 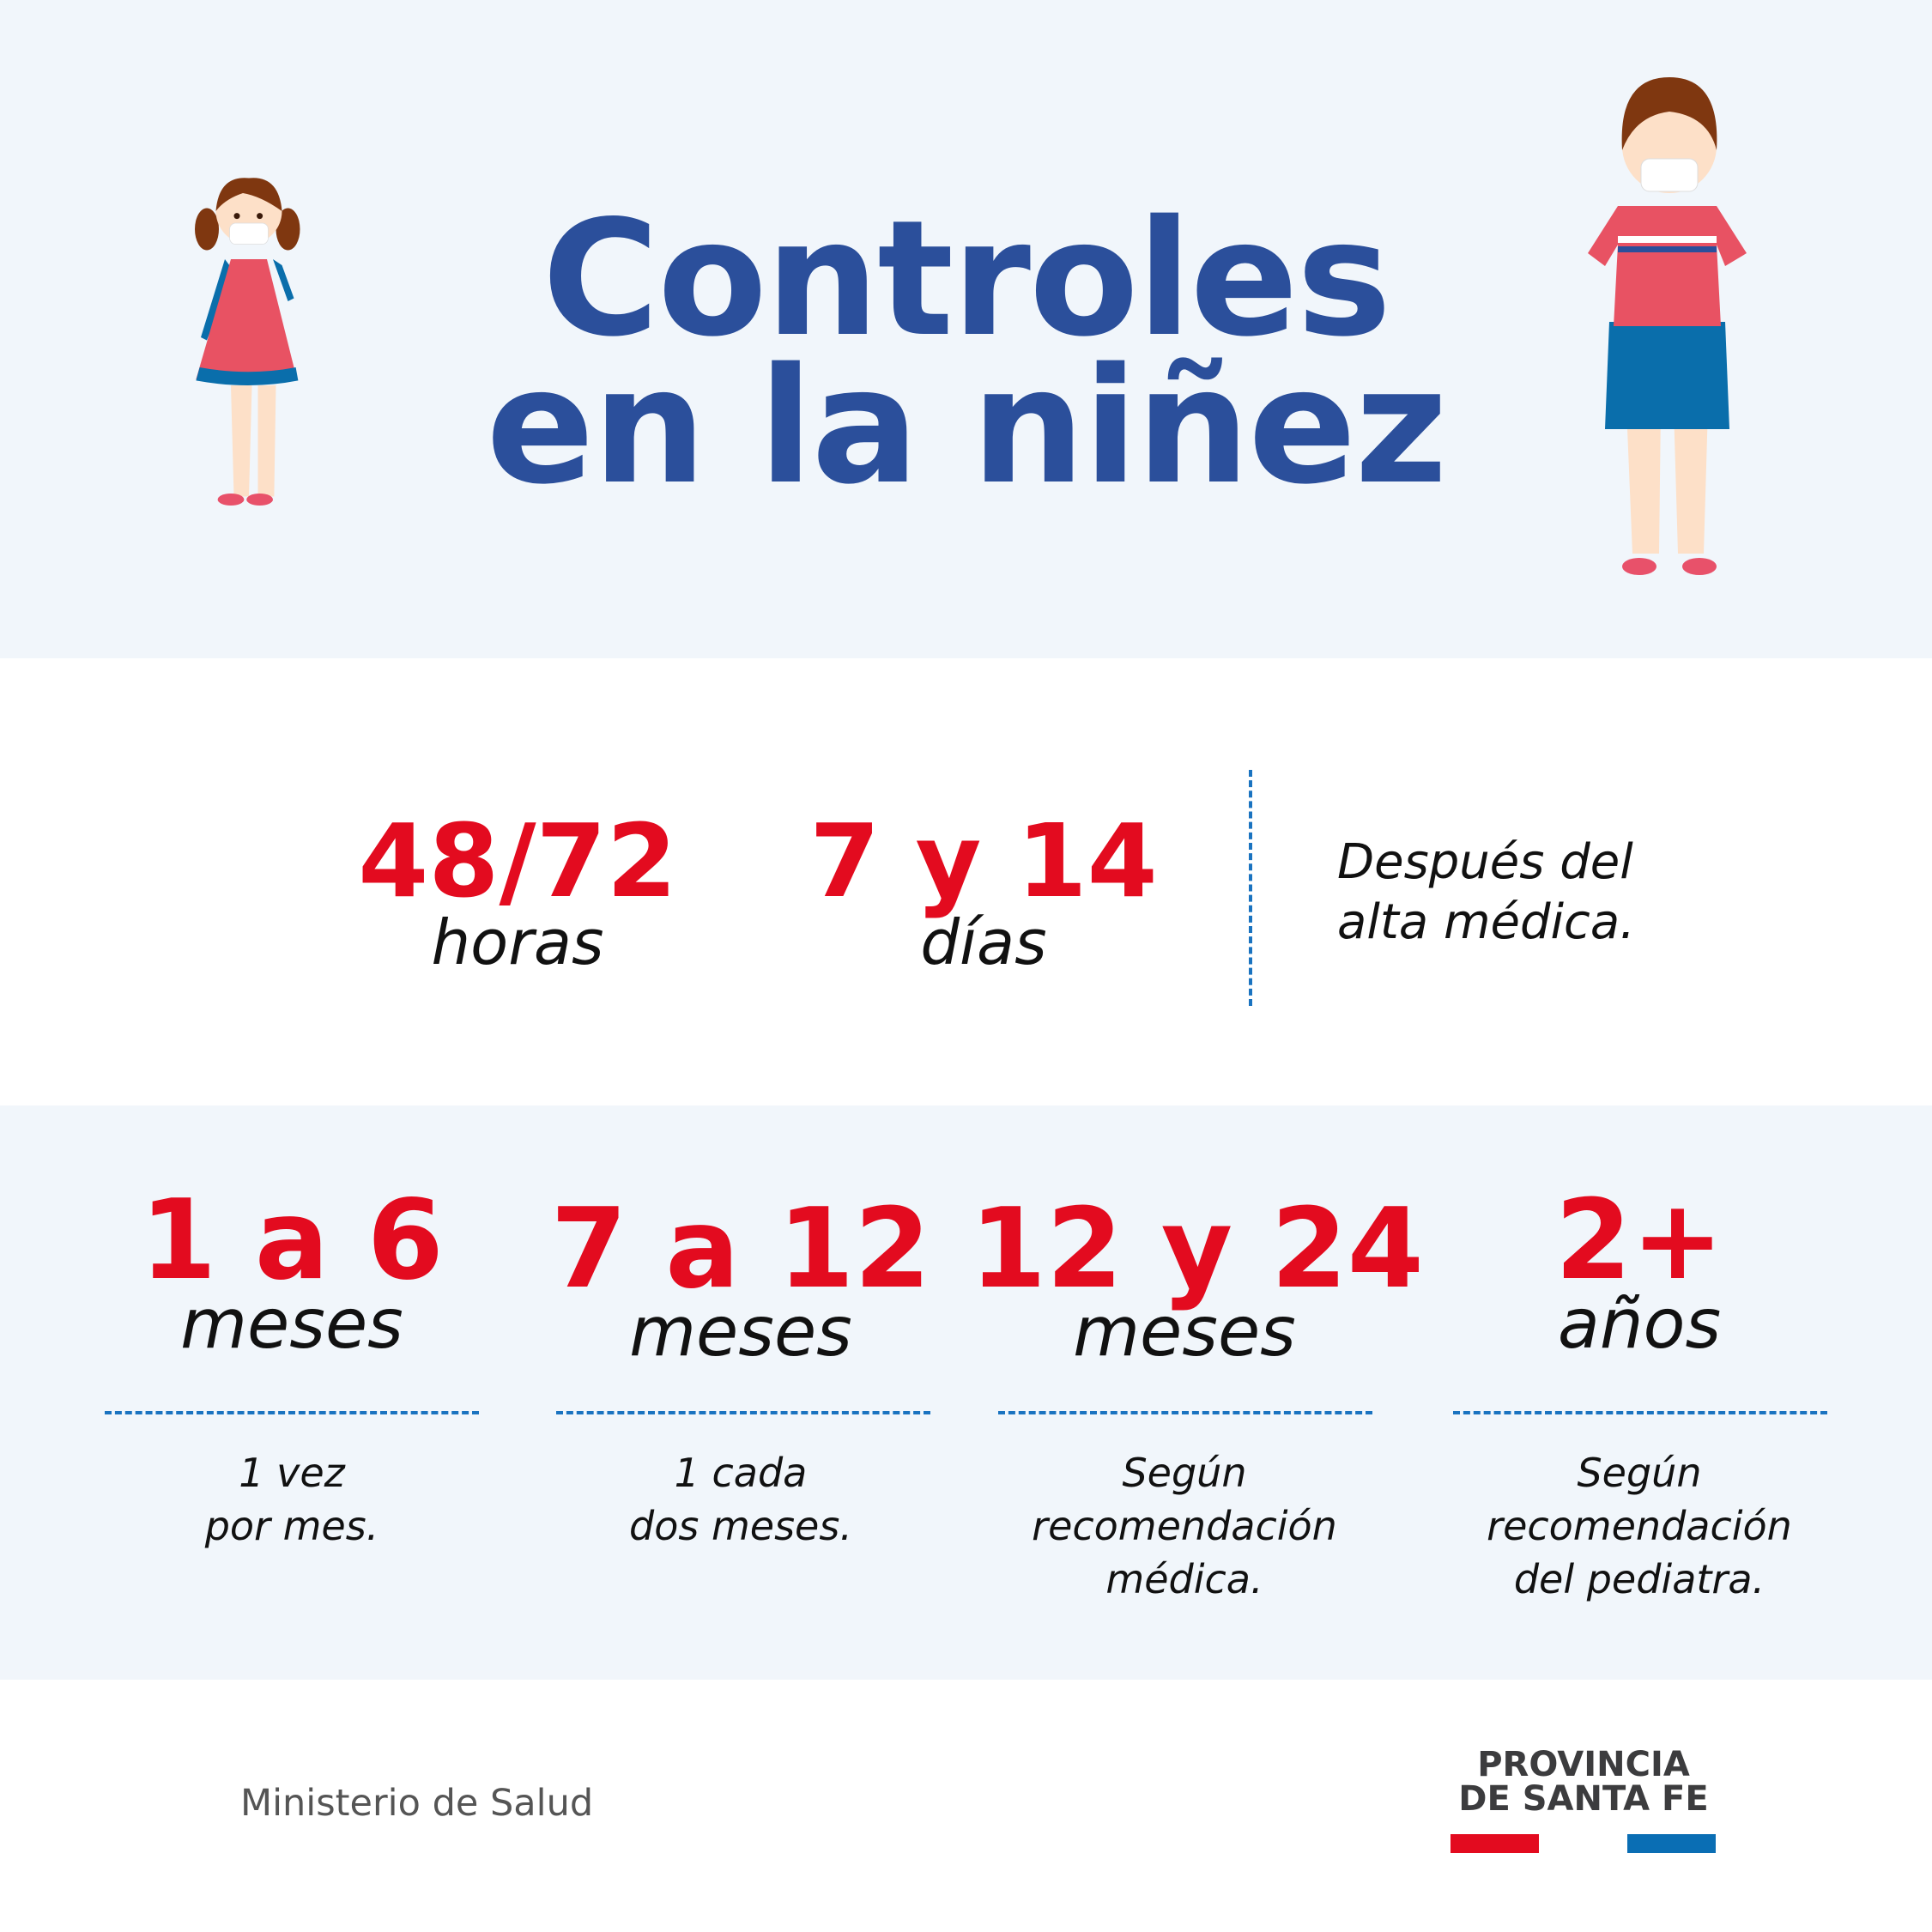 I want to click on boy-illustration, so click(x=1668, y=326).